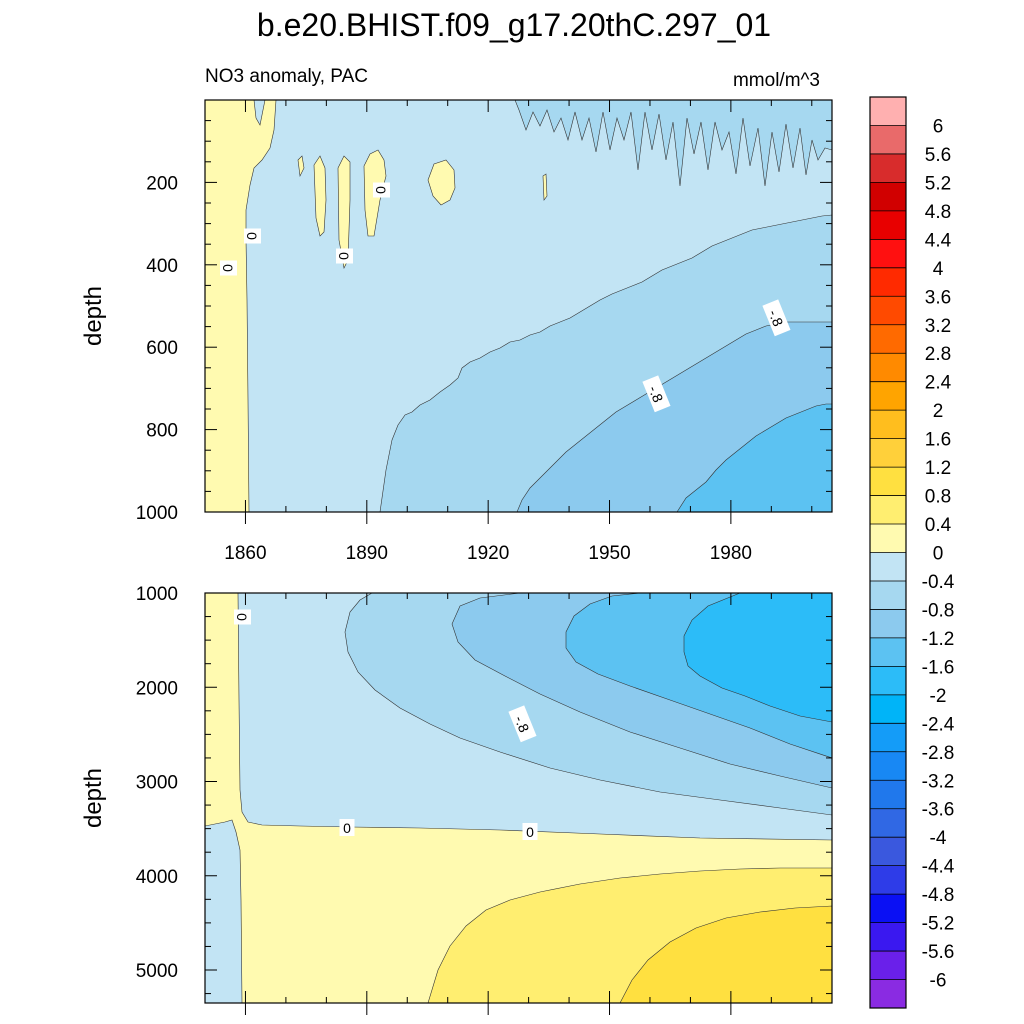  Describe the element at coordinates (938, 981) in the screenshot. I see `colorbar-label: -6` at that location.